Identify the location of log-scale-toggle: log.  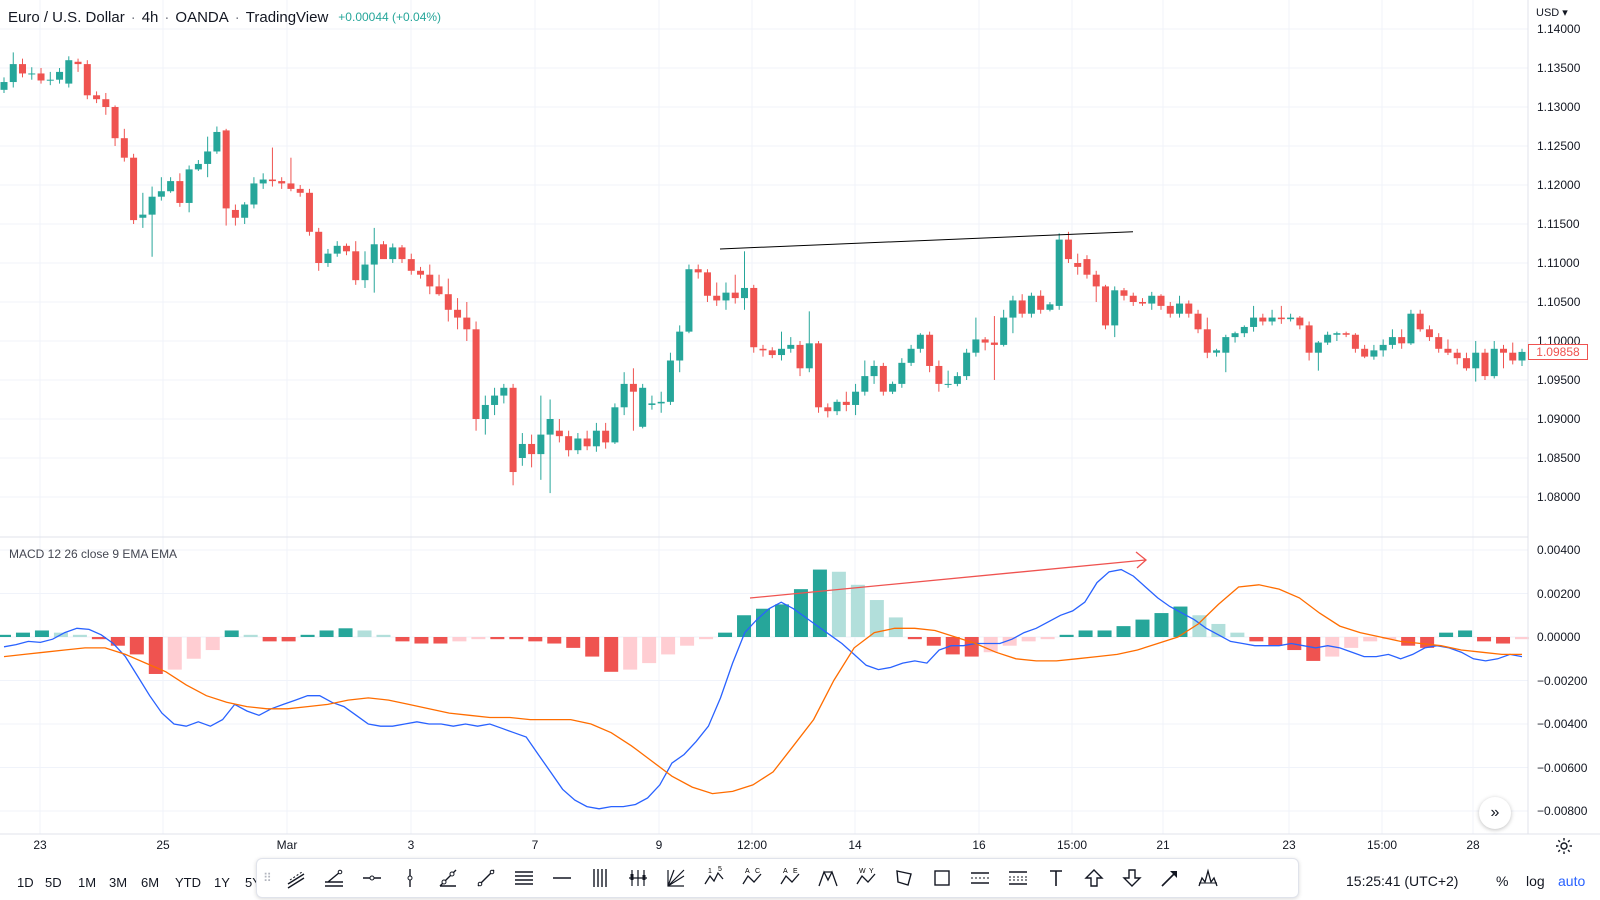
(1535, 881).